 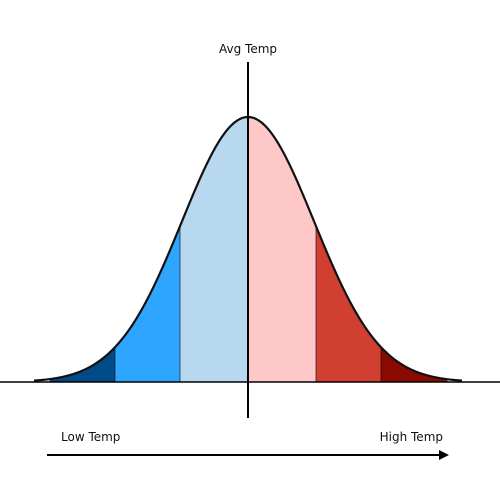 What do you see at coordinates (414, 364) in the screenshot?
I see `band-dark-red` at bounding box center [414, 364].